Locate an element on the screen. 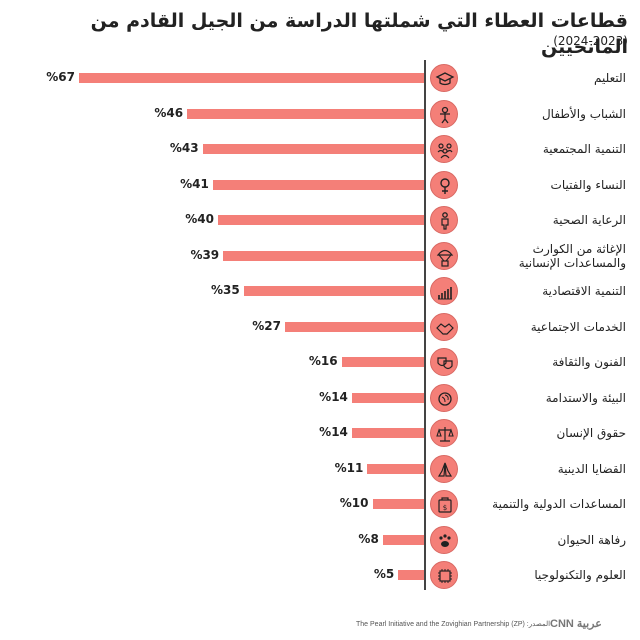 This screenshot has width=640, height=640. balance-scale-icon is located at coordinates (444, 433).